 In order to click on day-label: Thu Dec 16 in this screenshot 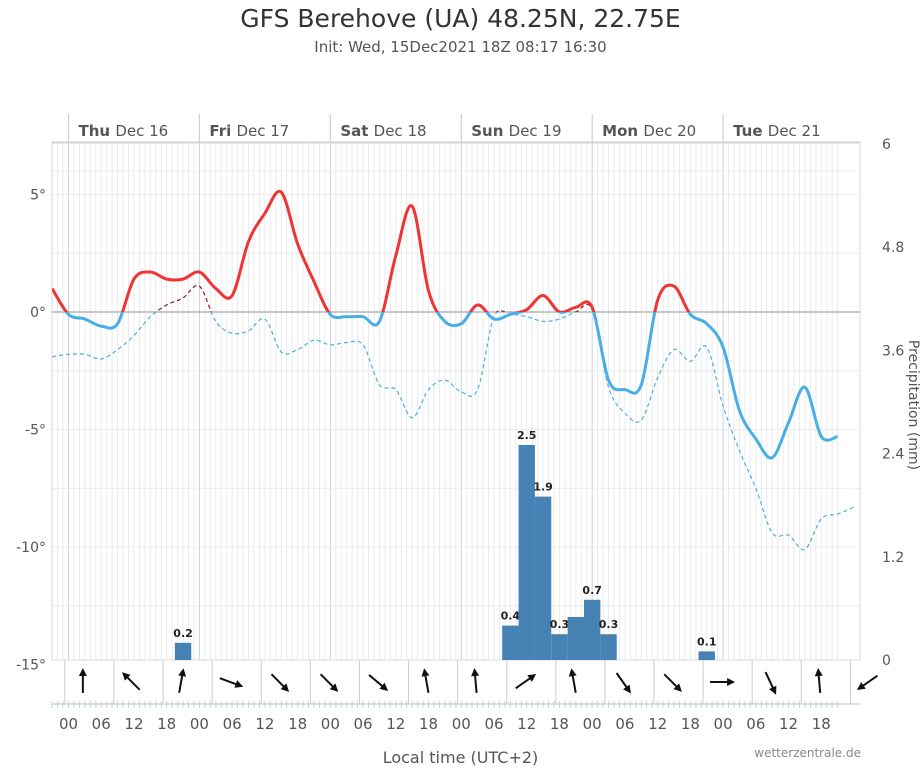, I will do `click(124, 131)`.